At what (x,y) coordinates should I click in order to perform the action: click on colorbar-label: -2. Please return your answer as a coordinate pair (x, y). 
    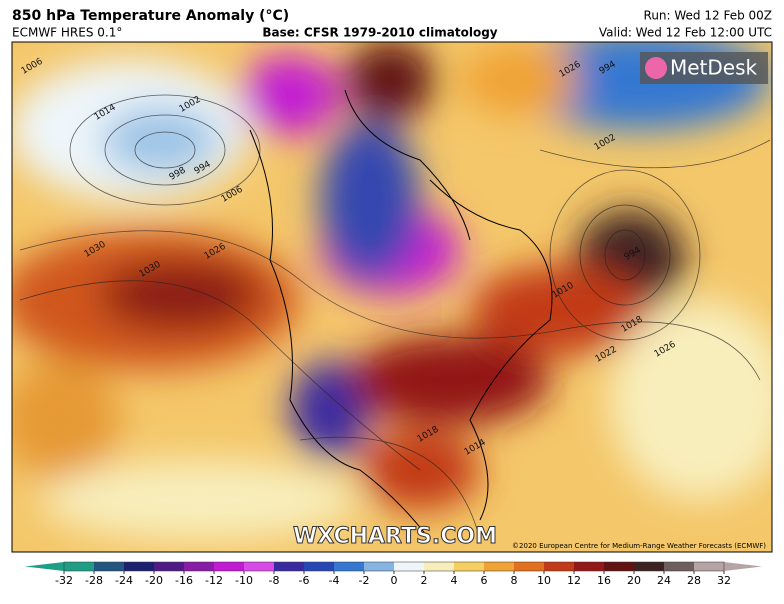
    Looking at the image, I should click on (364, 580).